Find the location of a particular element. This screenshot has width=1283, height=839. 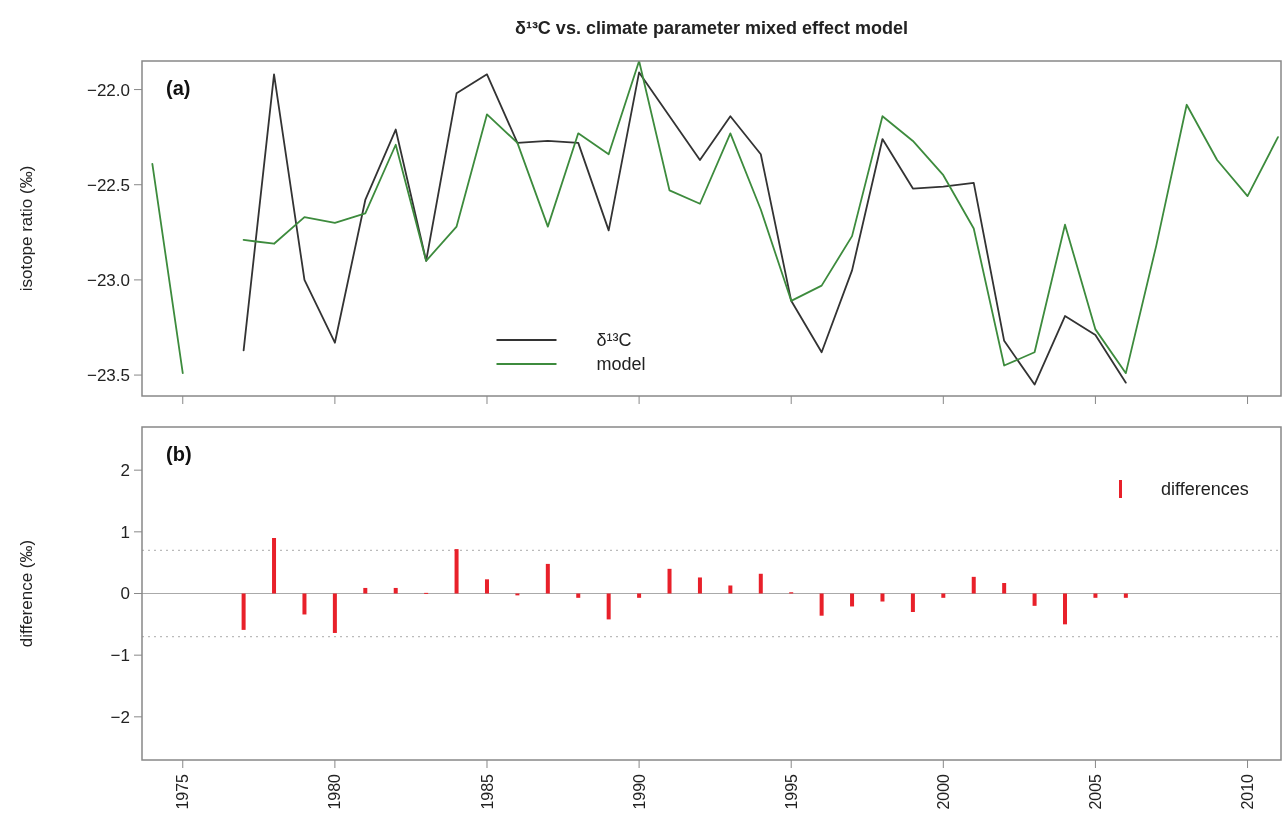

y-axis-title: isotope ratio (‰) is located at coordinates (26, 228).